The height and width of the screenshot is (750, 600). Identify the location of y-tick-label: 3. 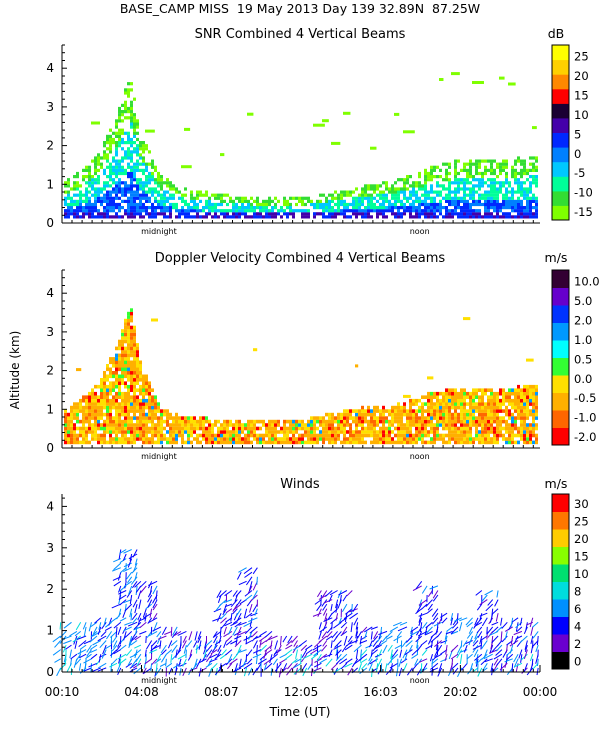
(50, 107).